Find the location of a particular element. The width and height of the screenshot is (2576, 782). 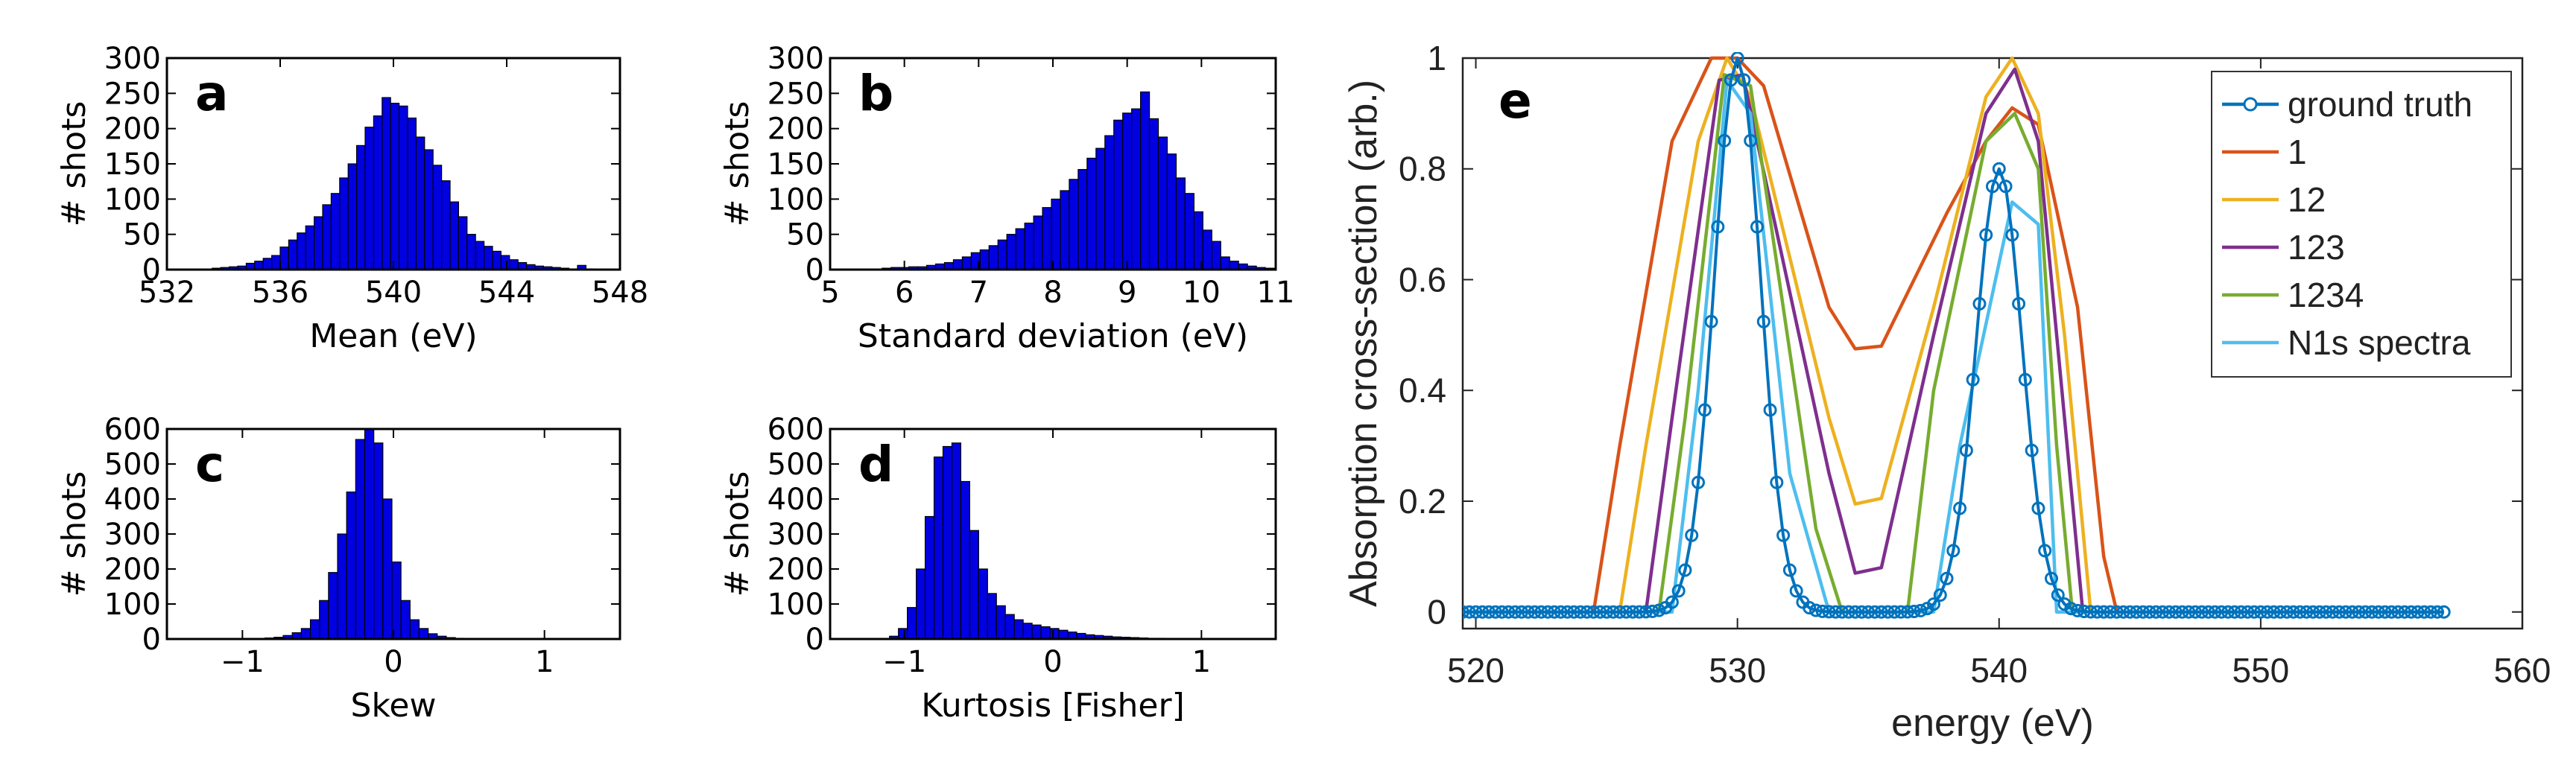

y-tick-label: 500 is located at coordinates (132, 465).